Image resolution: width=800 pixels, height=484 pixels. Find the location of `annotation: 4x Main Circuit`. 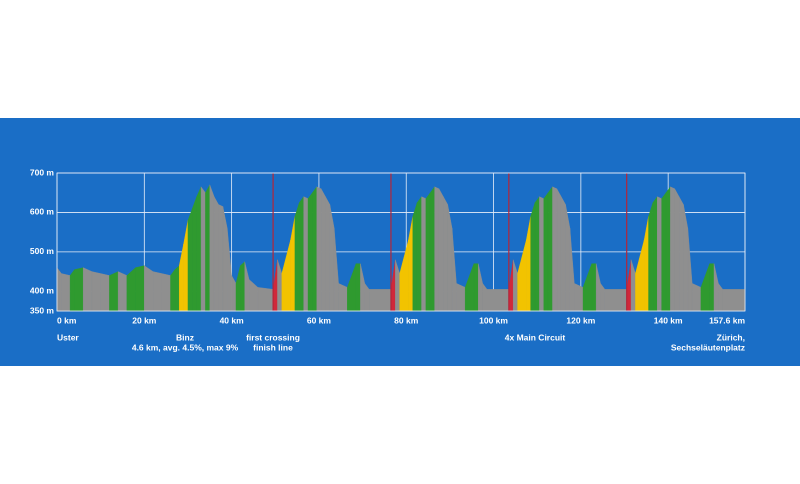

annotation: 4x Main Circuit is located at coordinates (535, 337).